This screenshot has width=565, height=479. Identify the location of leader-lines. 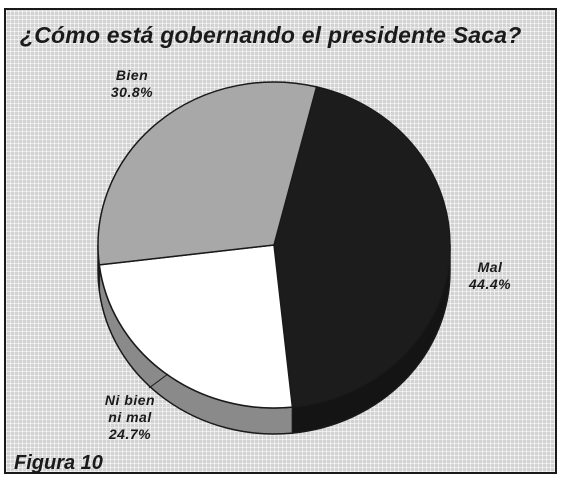
(158, 381).